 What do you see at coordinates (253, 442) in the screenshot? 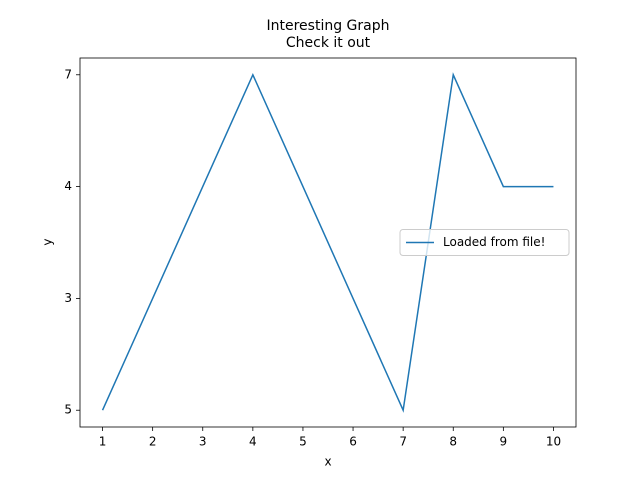
I see `x-tick-label: 4` at bounding box center [253, 442].